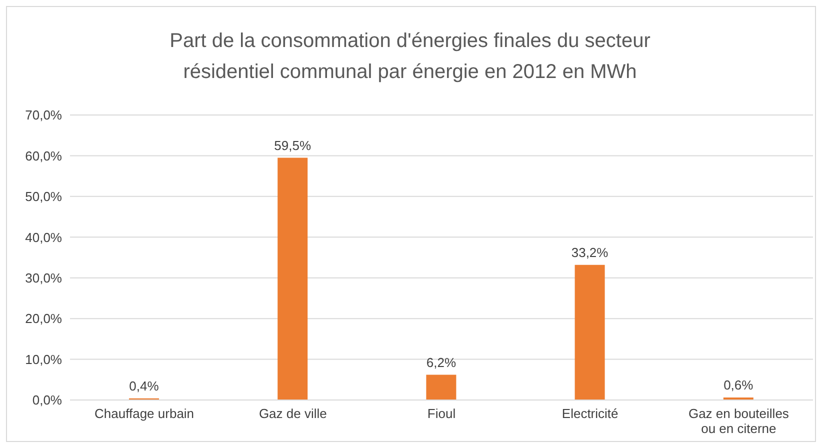  I want to click on data-label: 0,4%, so click(144, 386).